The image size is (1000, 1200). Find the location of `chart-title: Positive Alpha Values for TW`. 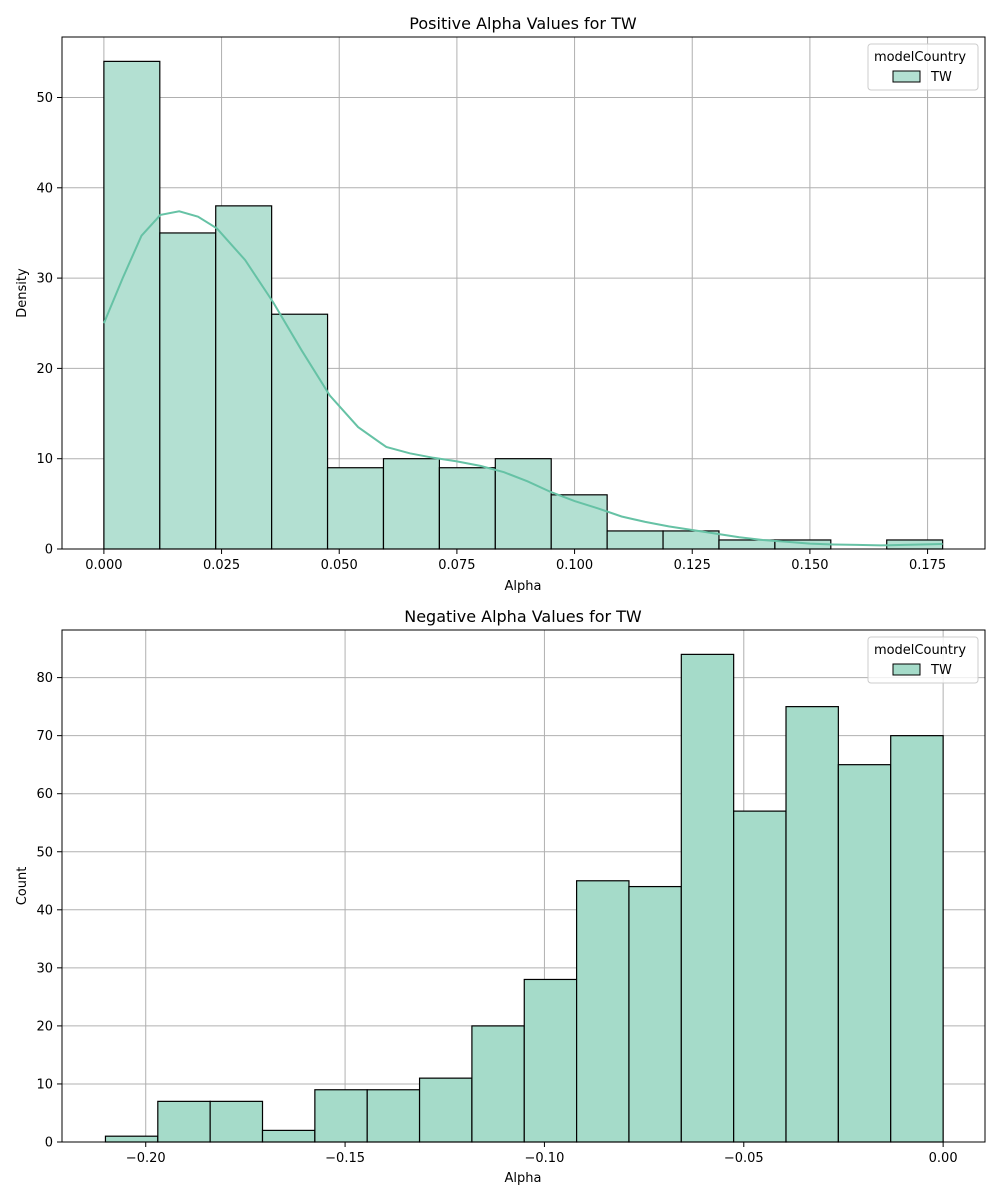

chart-title: Positive Alpha Values for TW is located at coordinates (523, 23).